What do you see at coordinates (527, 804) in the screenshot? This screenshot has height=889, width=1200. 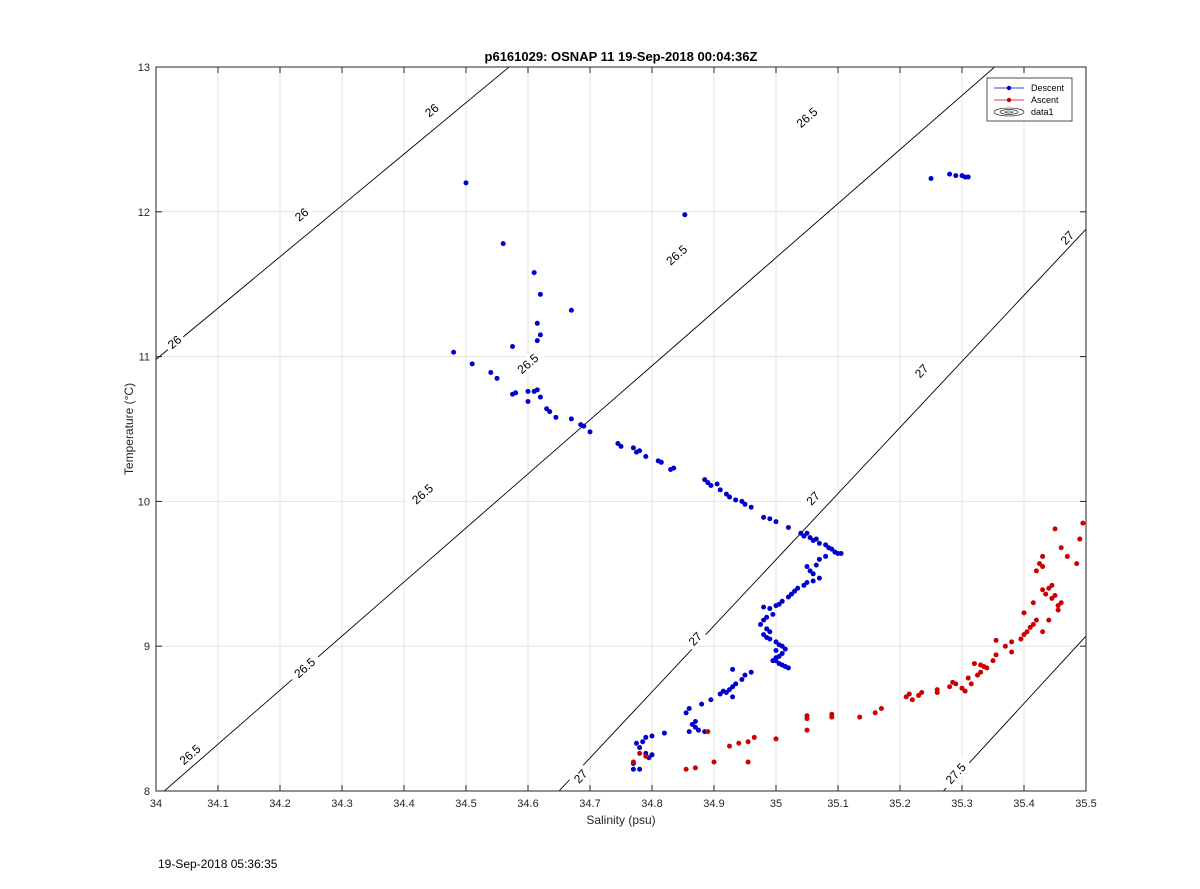 I see `x-tick-label: 34.6` at bounding box center [527, 804].